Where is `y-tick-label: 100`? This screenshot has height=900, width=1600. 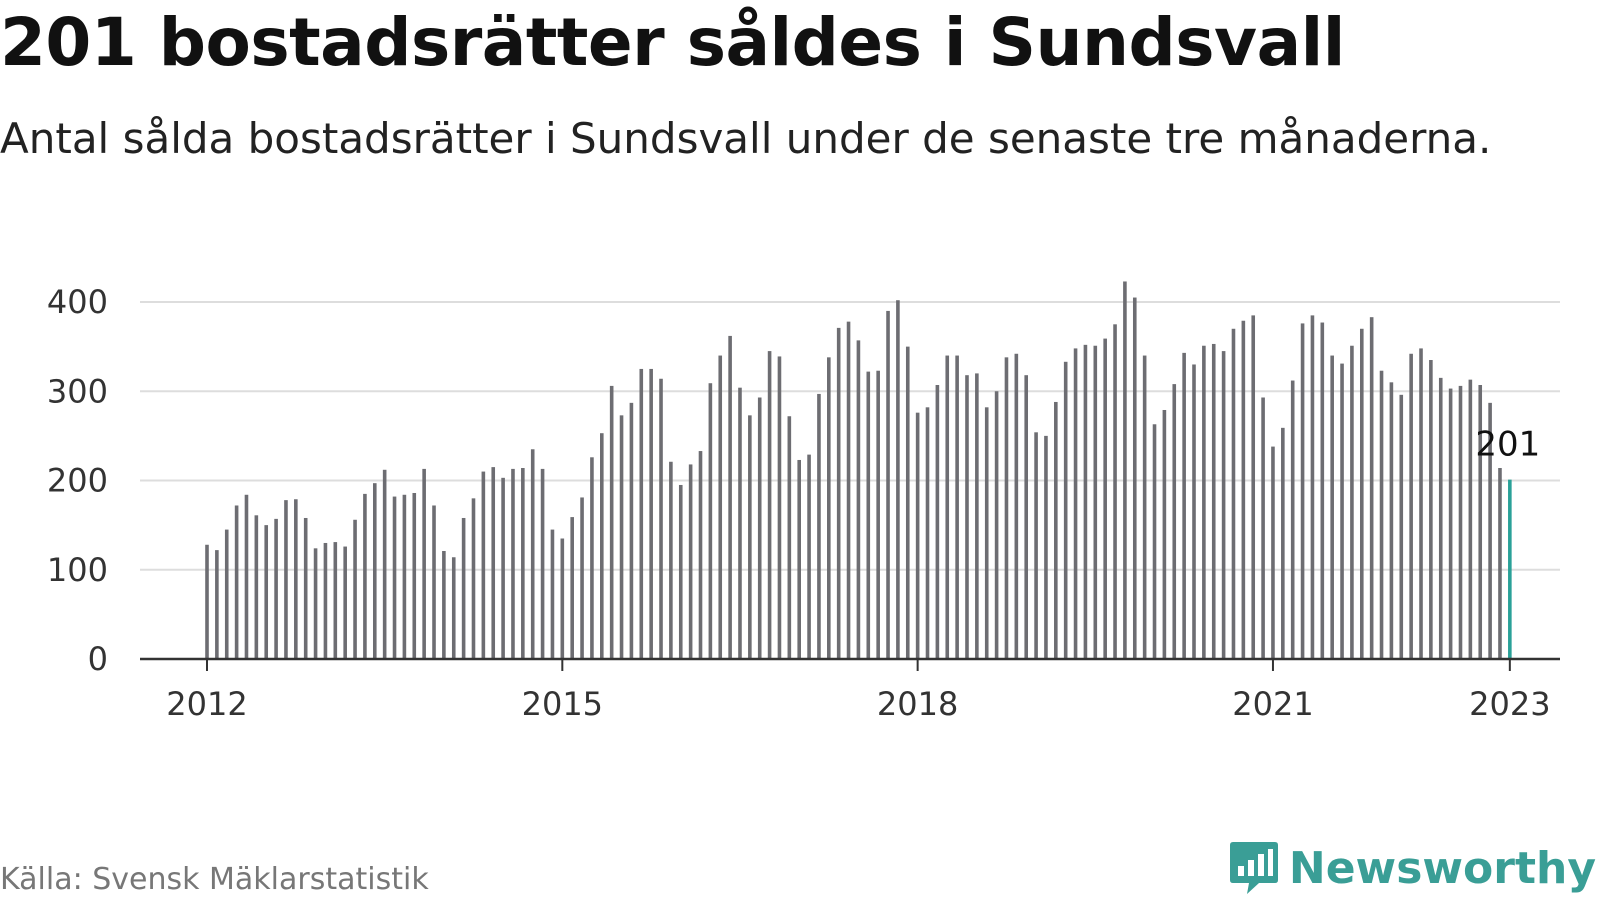
y-tick-label: 100 is located at coordinates (77, 570).